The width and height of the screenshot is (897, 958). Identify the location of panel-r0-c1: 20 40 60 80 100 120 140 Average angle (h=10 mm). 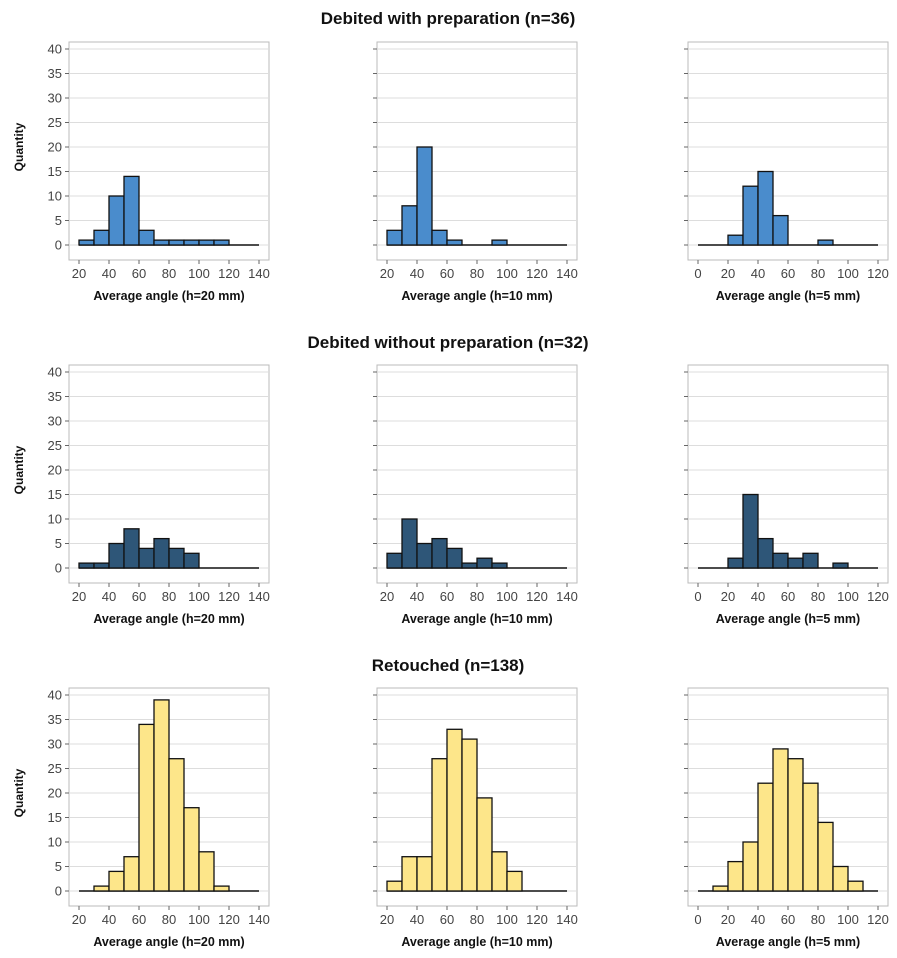
(475, 172).